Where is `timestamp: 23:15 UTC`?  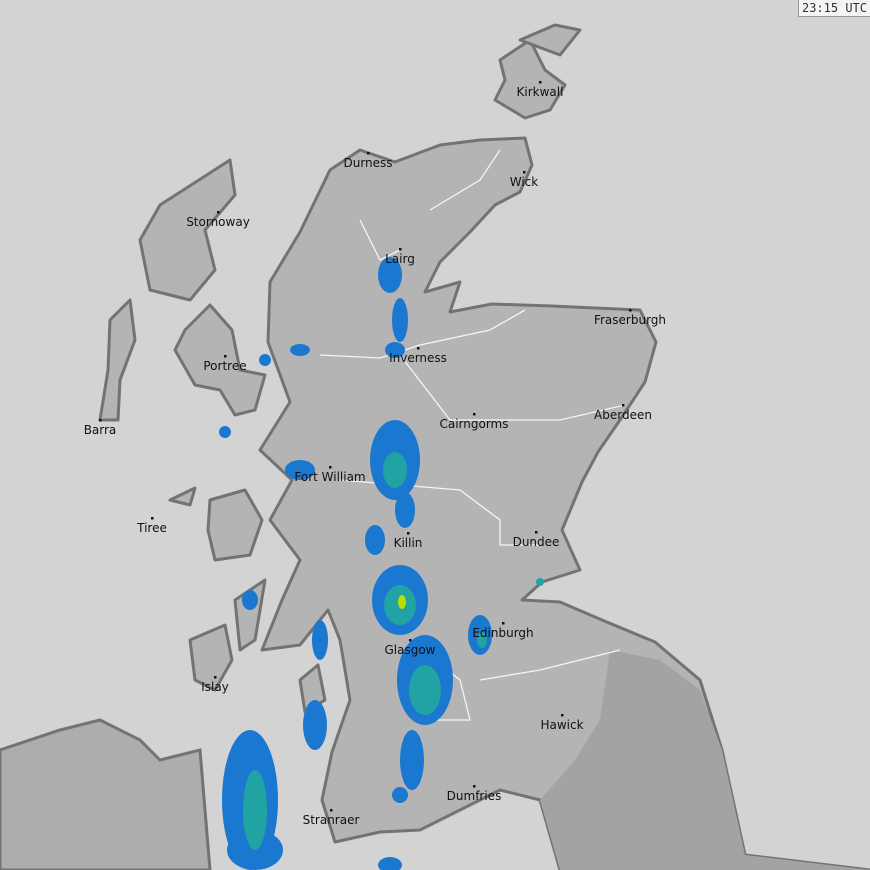 timestamp: 23:15 UTC is located at coordinates (833, 8).